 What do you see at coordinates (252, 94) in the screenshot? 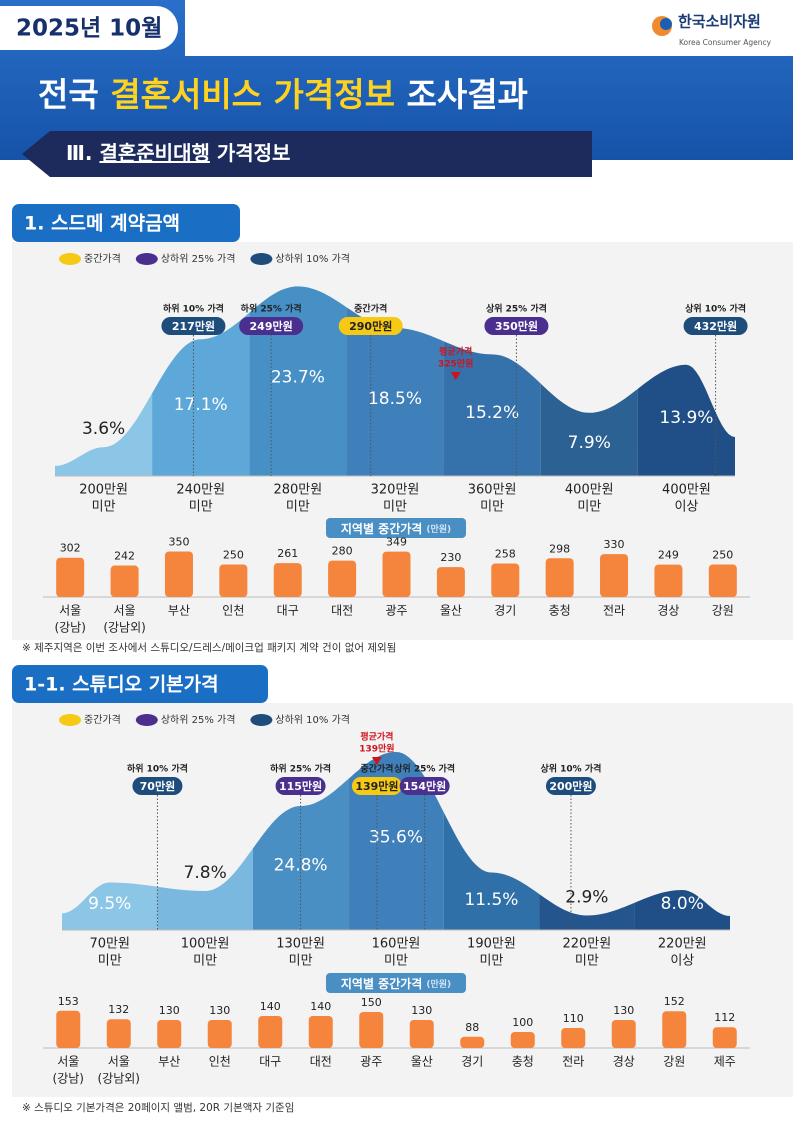
I see `title-highlight: 결혼서비스 가격정보` at bounding box center [252, 94].